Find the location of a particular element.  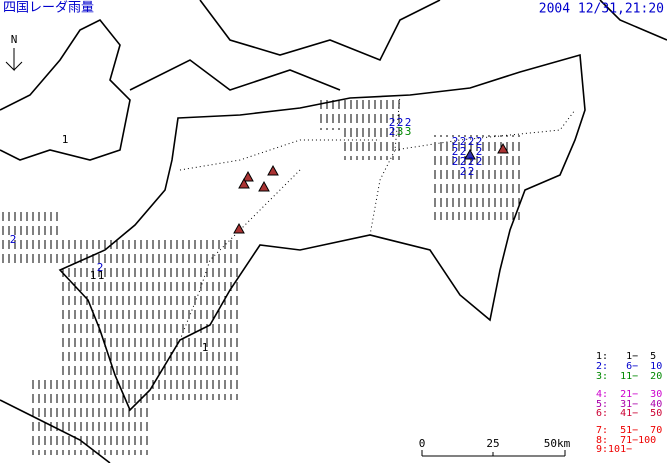

legend-entry: 1: 1− 5 is located at coordinates (626, 356).